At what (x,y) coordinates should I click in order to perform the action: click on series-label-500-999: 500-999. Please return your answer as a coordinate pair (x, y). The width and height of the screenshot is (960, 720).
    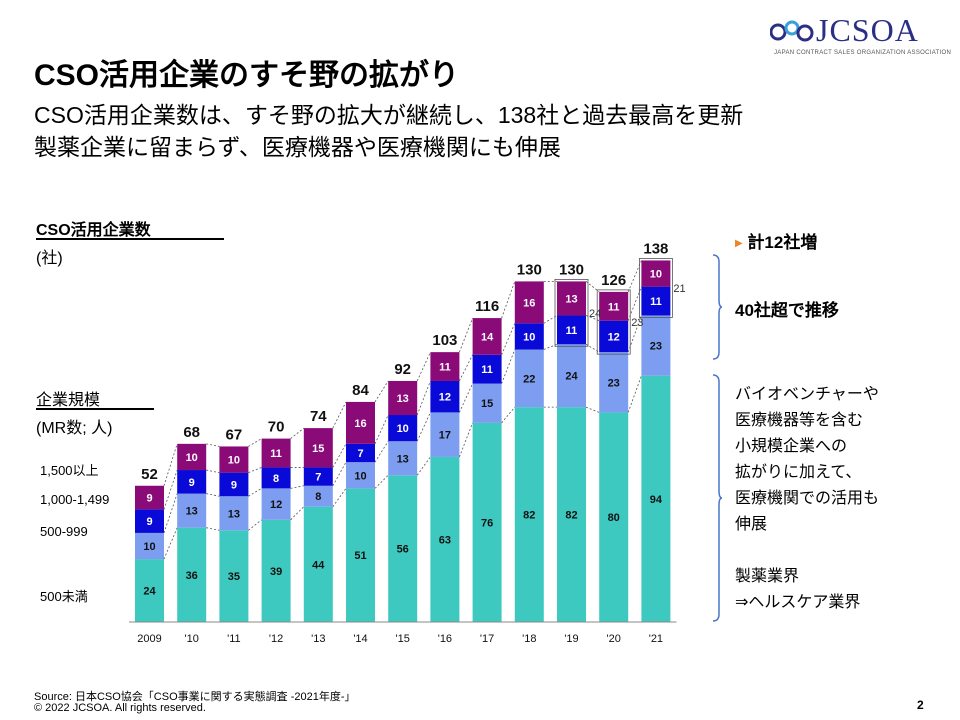
    Looking at the image, I should click on (64, 531).